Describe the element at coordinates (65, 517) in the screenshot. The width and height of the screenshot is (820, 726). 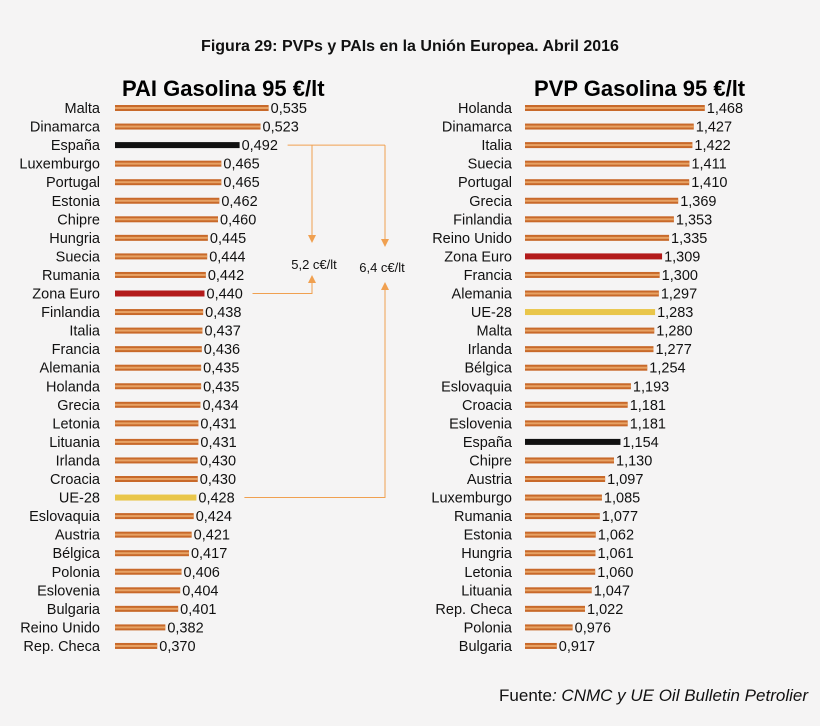
I see `pai-category-label: Eslovaquia` at that location.